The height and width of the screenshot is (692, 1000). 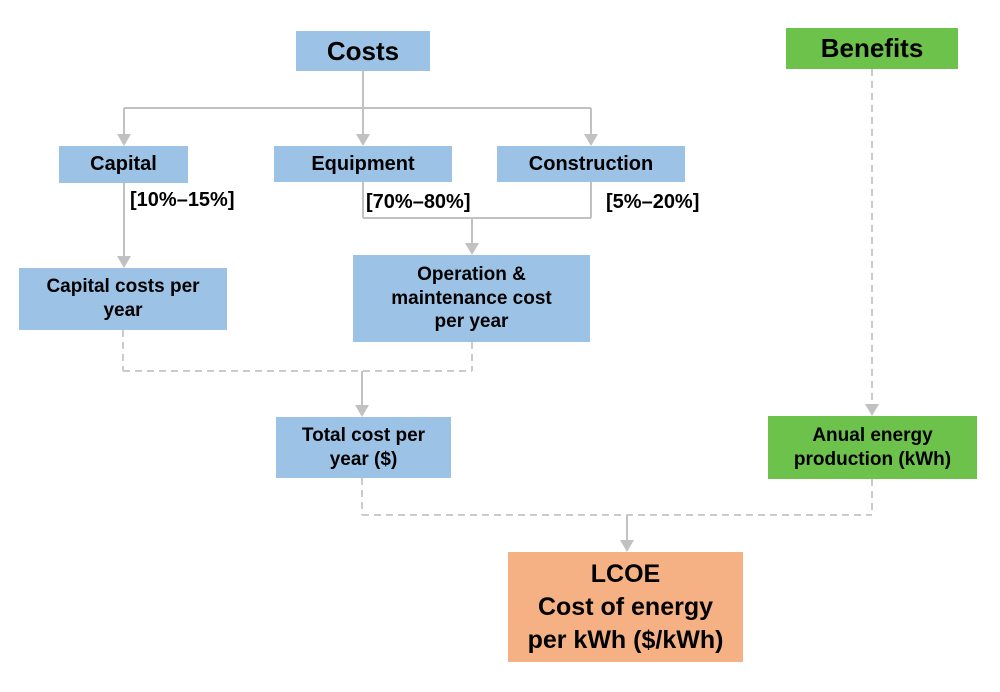 I want to click on node-om-cost-label: Operation & maintenance cost per year, so click(x=471, y=298).